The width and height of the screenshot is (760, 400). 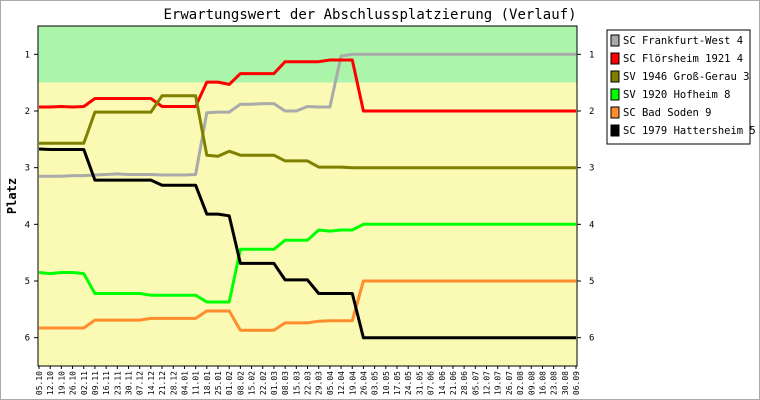 What do you see at coordinates (408, 383) in the screenshot?
I see `x-tick-label: 24.05` at bounding box center [408, 383].